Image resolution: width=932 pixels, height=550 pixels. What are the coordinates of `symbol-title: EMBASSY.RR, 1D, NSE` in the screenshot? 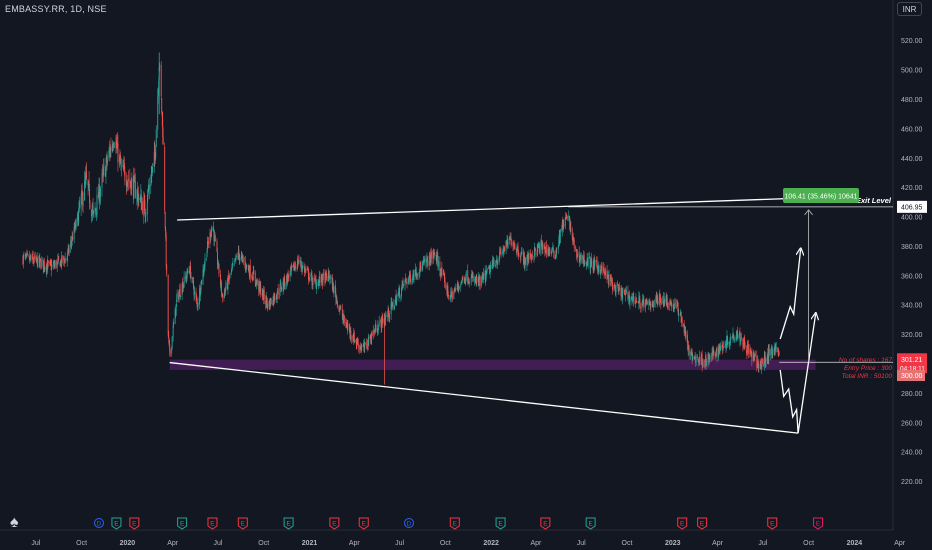 It's located at (56, 9).